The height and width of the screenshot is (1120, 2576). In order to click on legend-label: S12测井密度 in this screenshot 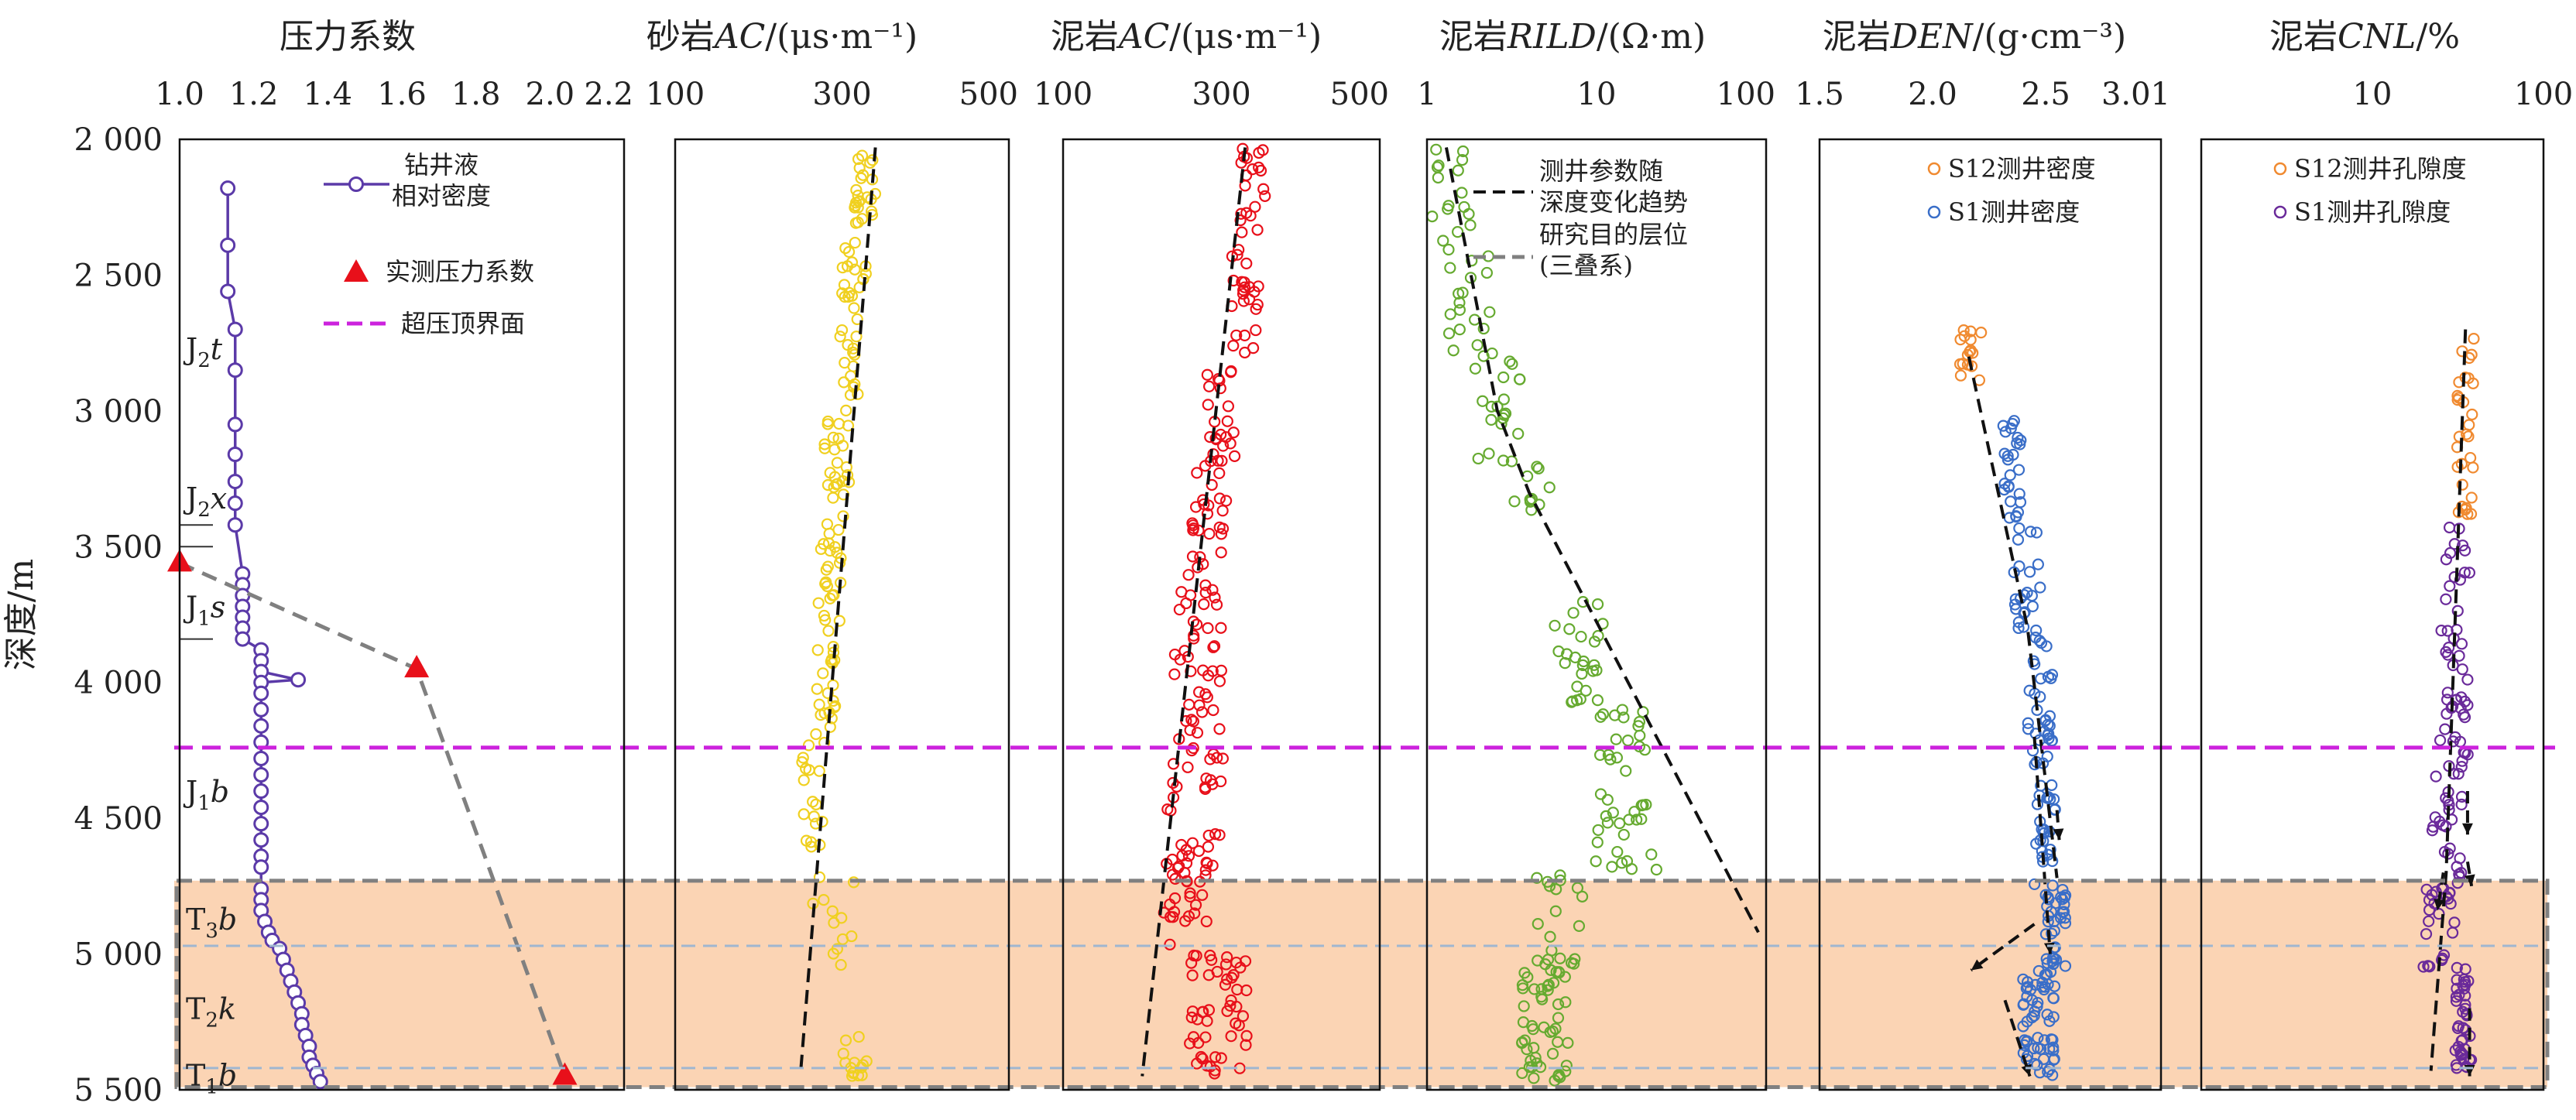, I will do `click(2022, 168)`.